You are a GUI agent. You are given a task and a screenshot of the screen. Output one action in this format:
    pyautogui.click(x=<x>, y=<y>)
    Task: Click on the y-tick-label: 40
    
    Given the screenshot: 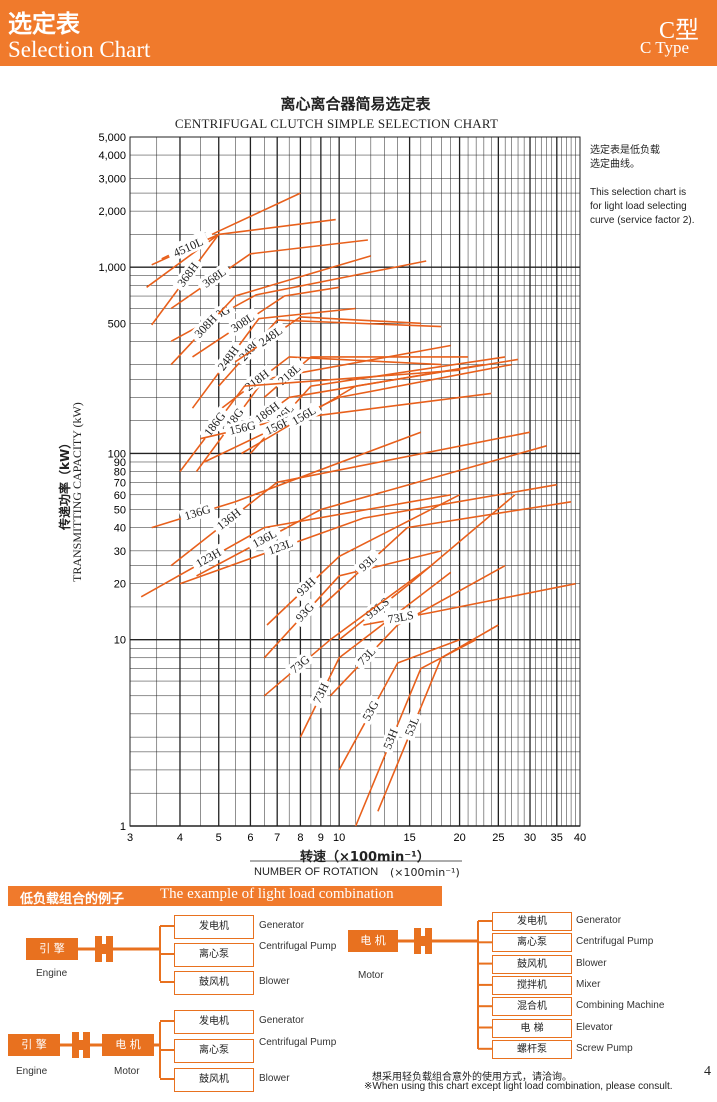 What is the action you would take?
    pyautogui.click(x=120, y=529)
    